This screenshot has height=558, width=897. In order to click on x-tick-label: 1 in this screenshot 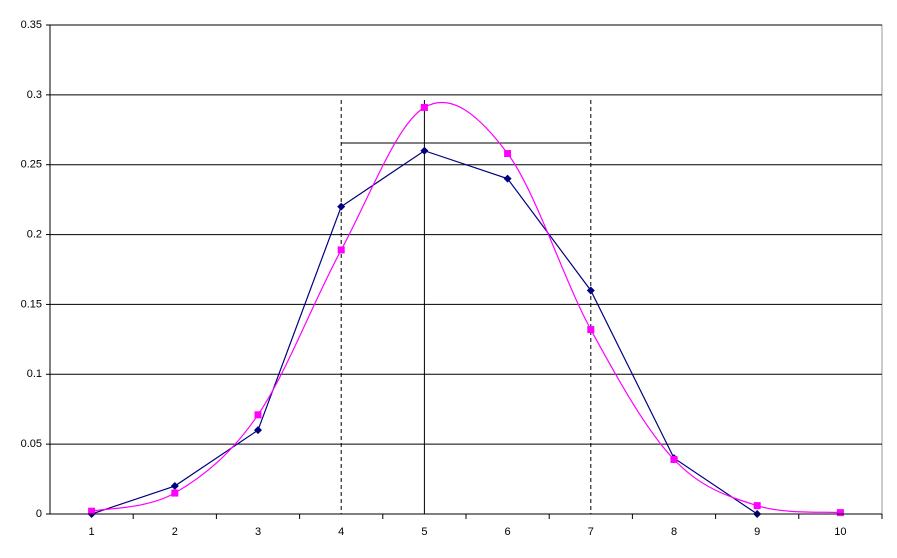, I will do `click(92, 532)`.